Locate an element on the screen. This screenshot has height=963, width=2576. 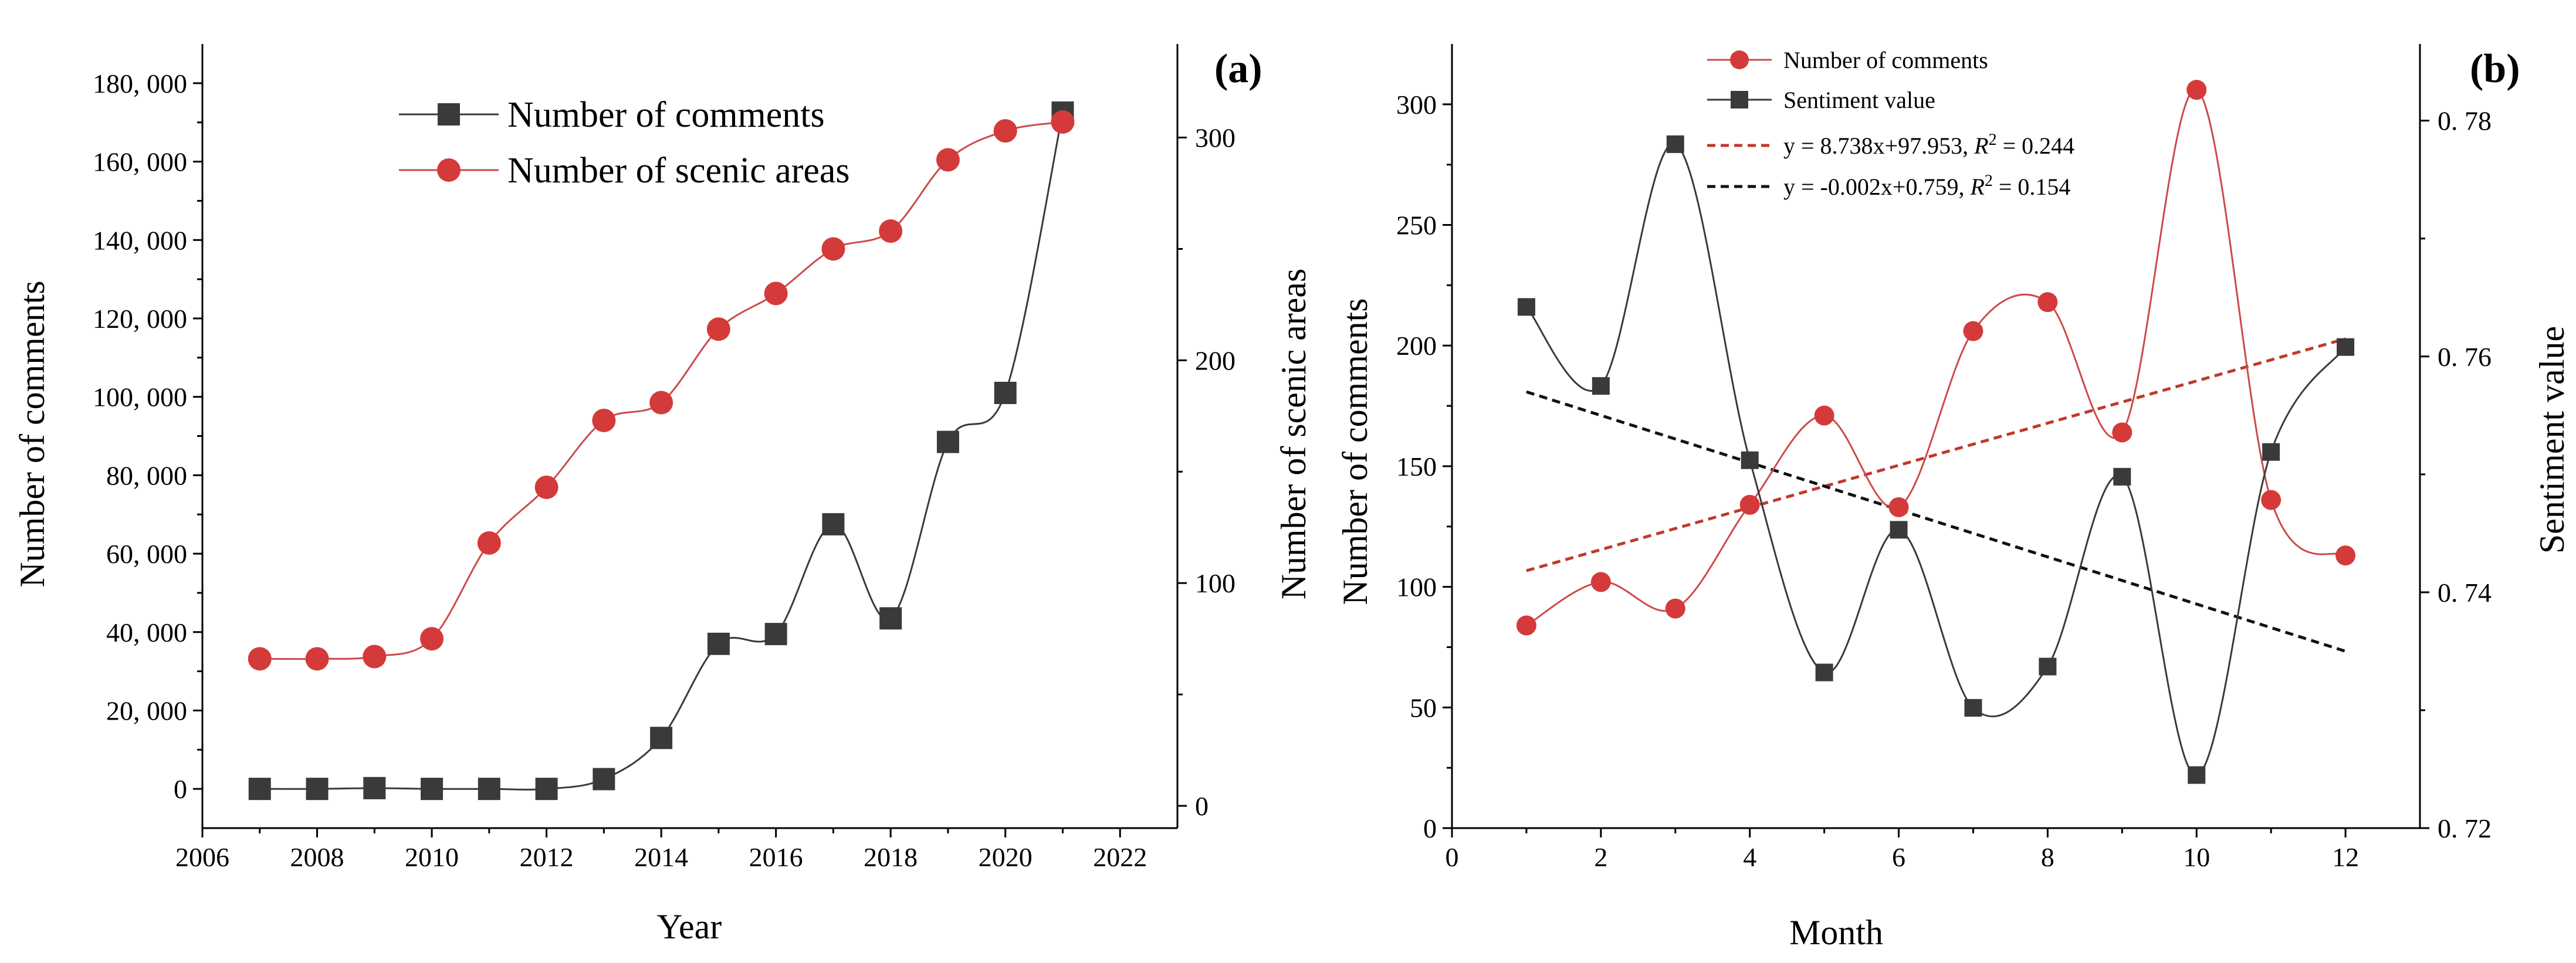
legend-b-red-fit-label: y = 8.738x+97.953, R2 = 0.244 is located at coordinates (1928, 145).